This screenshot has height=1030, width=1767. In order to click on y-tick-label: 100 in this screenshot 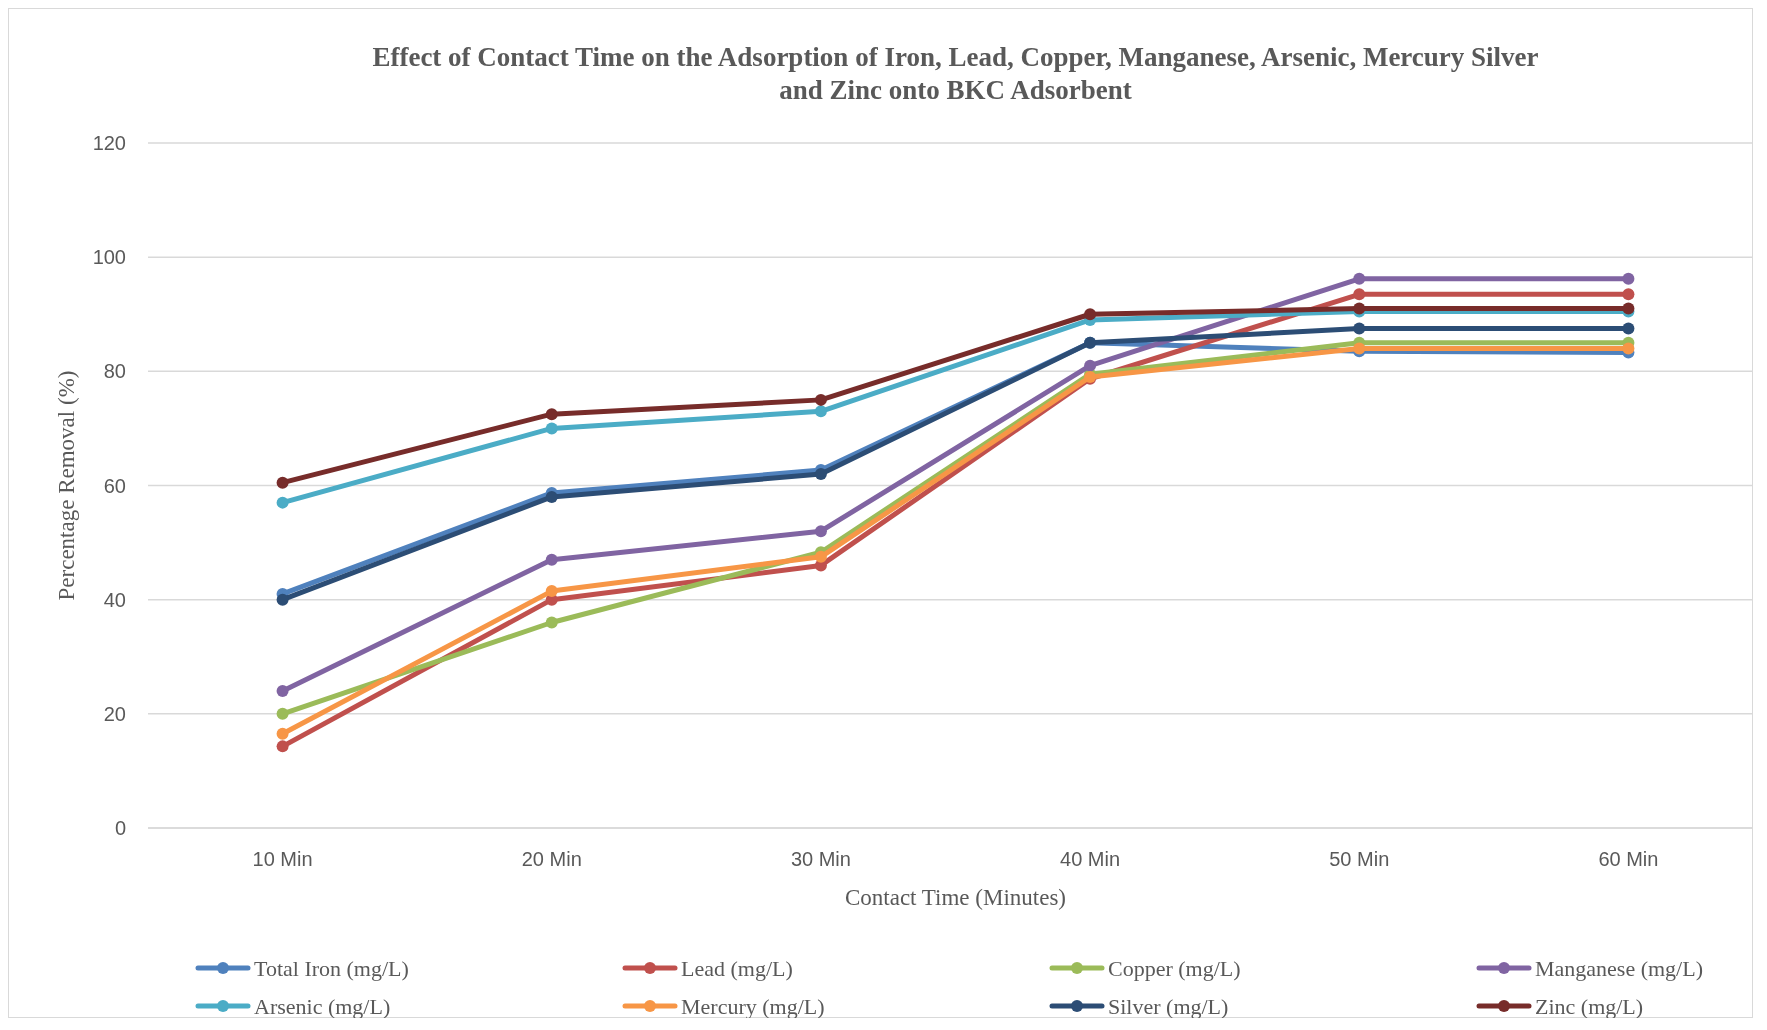, I will do `click(109, 257)`.